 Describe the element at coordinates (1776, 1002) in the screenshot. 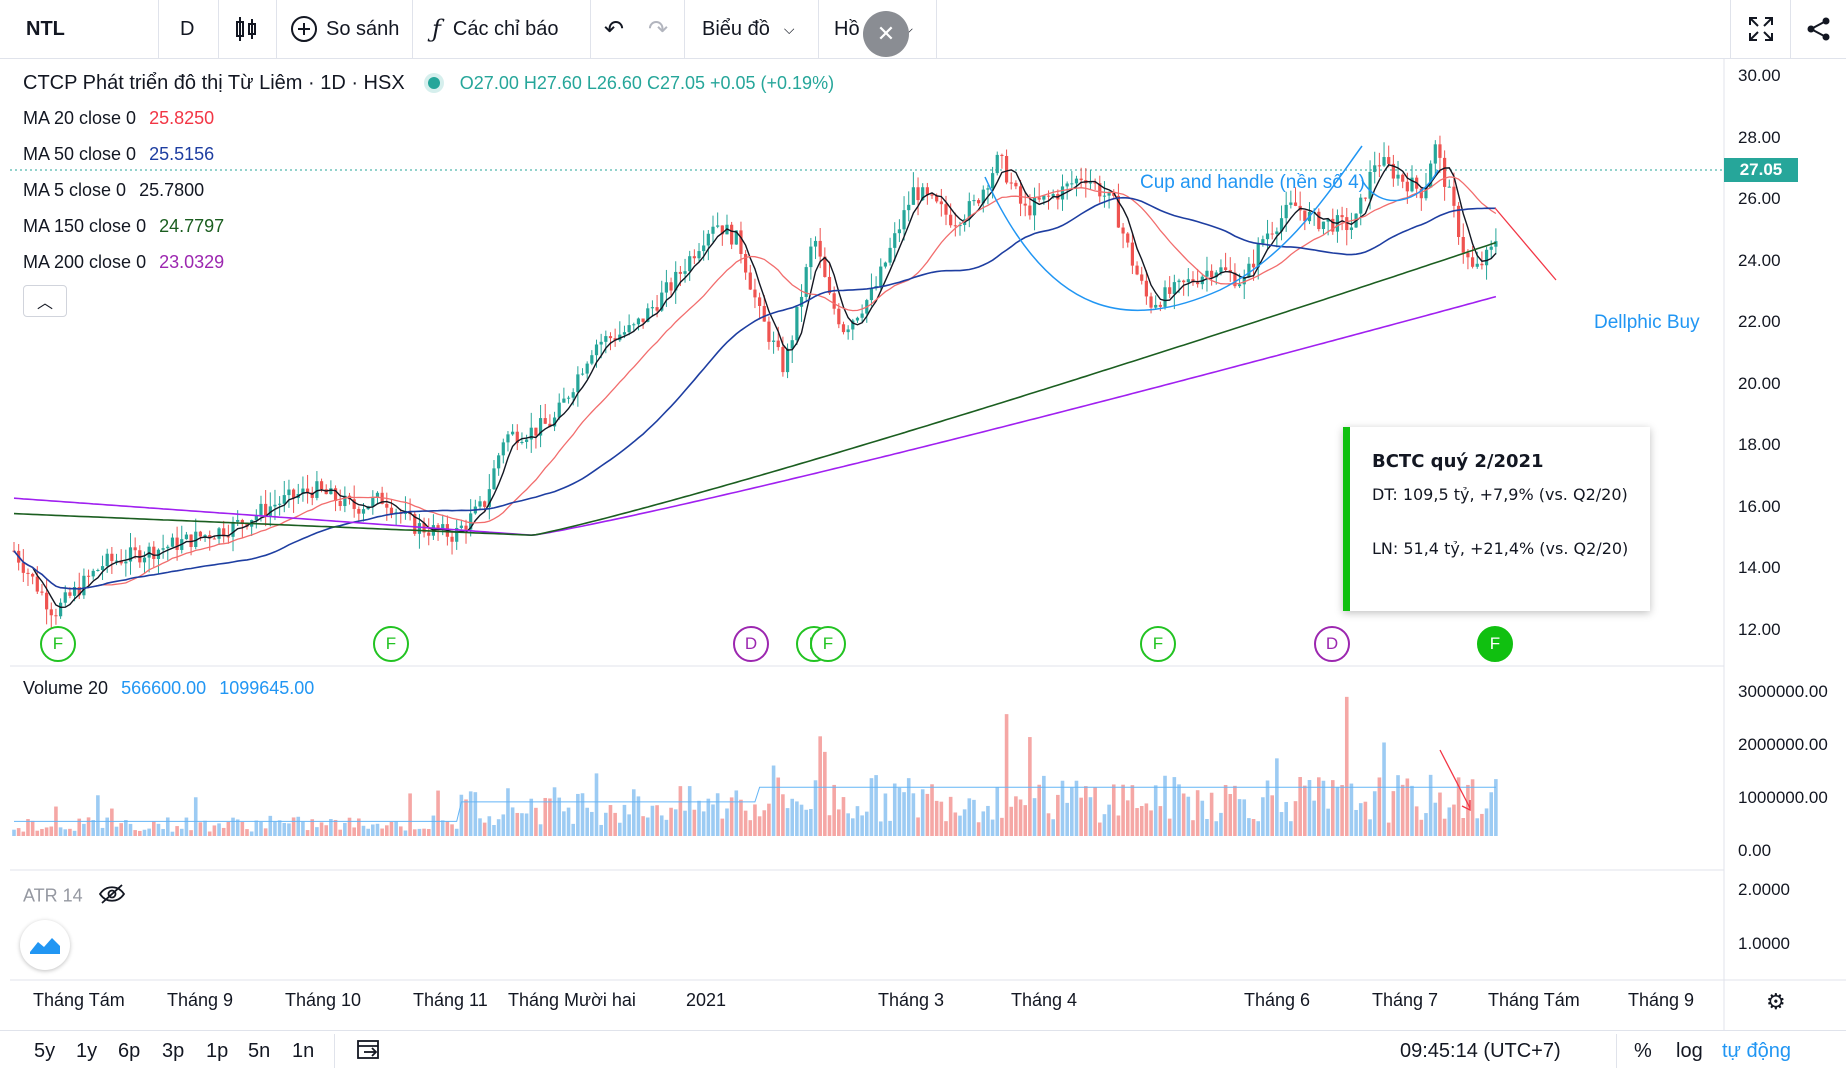

I see `settings-button: ⚙` at that location.